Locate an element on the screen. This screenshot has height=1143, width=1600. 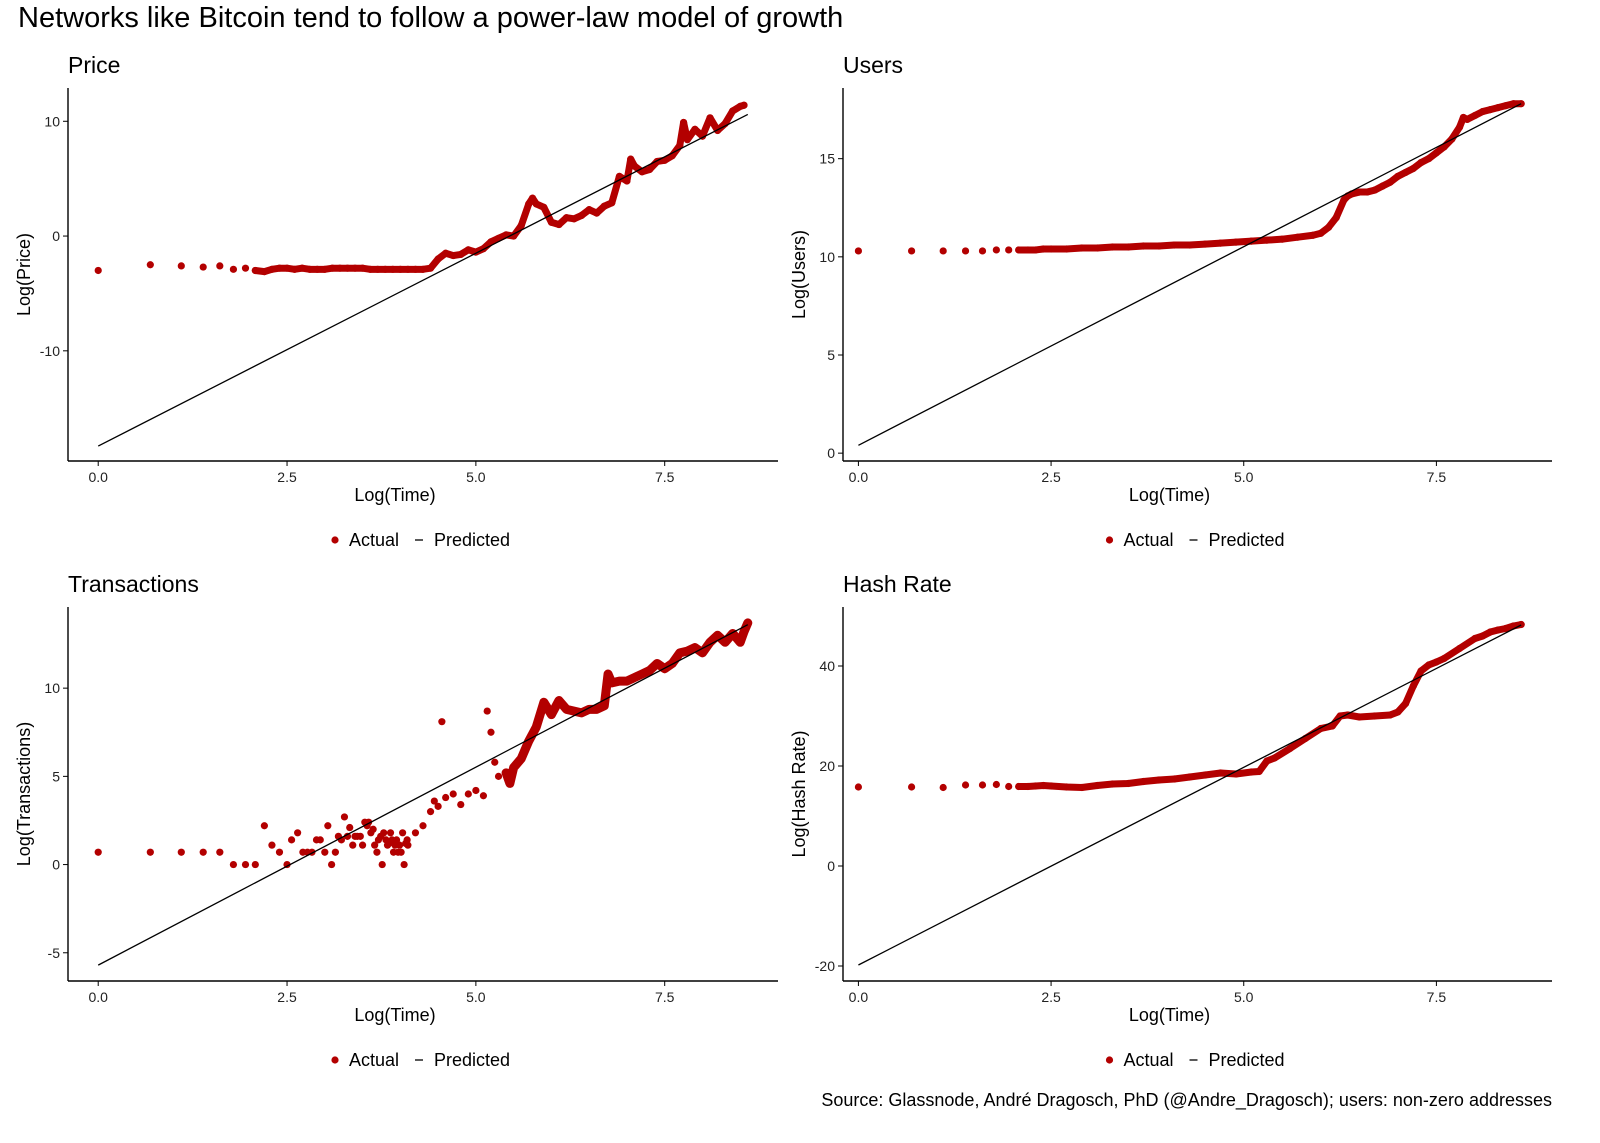
y-axis-title: Log(Hash Rate) is located at coordinates (799, 793).